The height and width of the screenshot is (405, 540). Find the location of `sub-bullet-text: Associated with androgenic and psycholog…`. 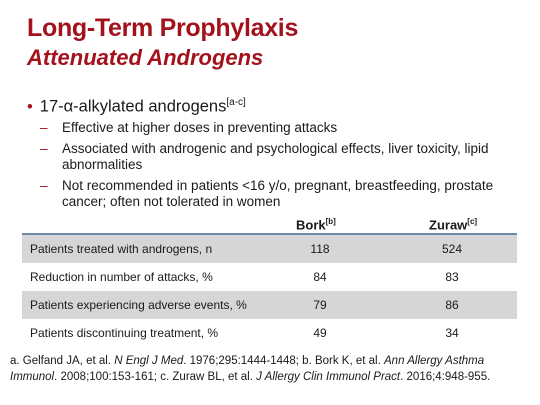

sub-bullet-text: Associated with androgenic and psycholog… is located at coordinates (275, 156).